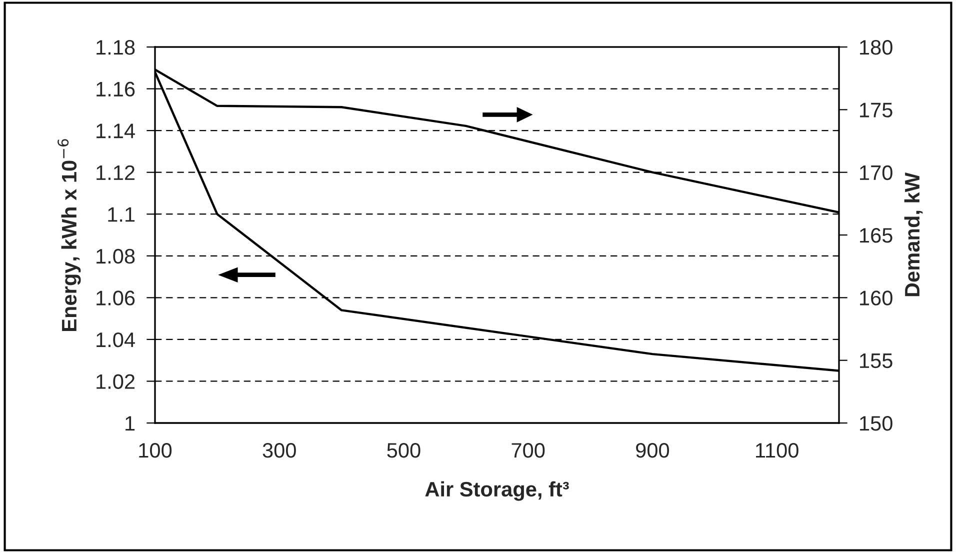 The height and width of the screenshot is (553, 956). I want to click on x-tick-label: 1100, so click(777, 450).